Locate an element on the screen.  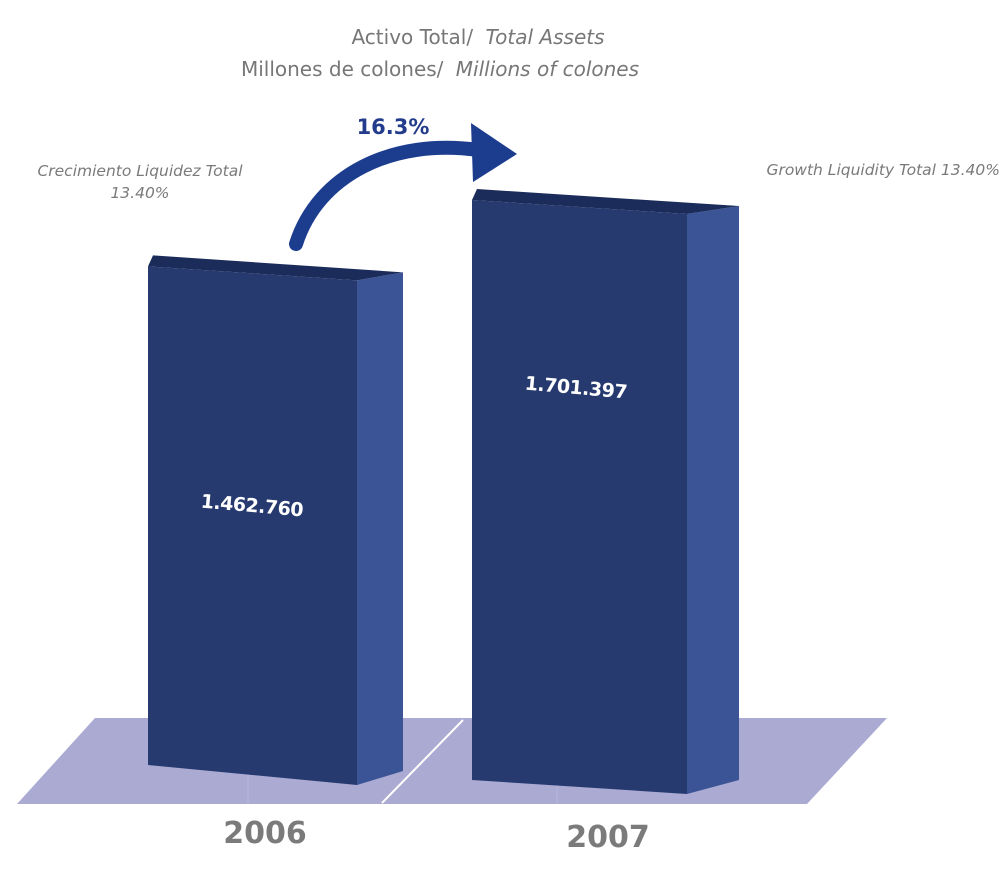
chart-title: Activo Total/ Total Assets is located at coordinates (477, 37).